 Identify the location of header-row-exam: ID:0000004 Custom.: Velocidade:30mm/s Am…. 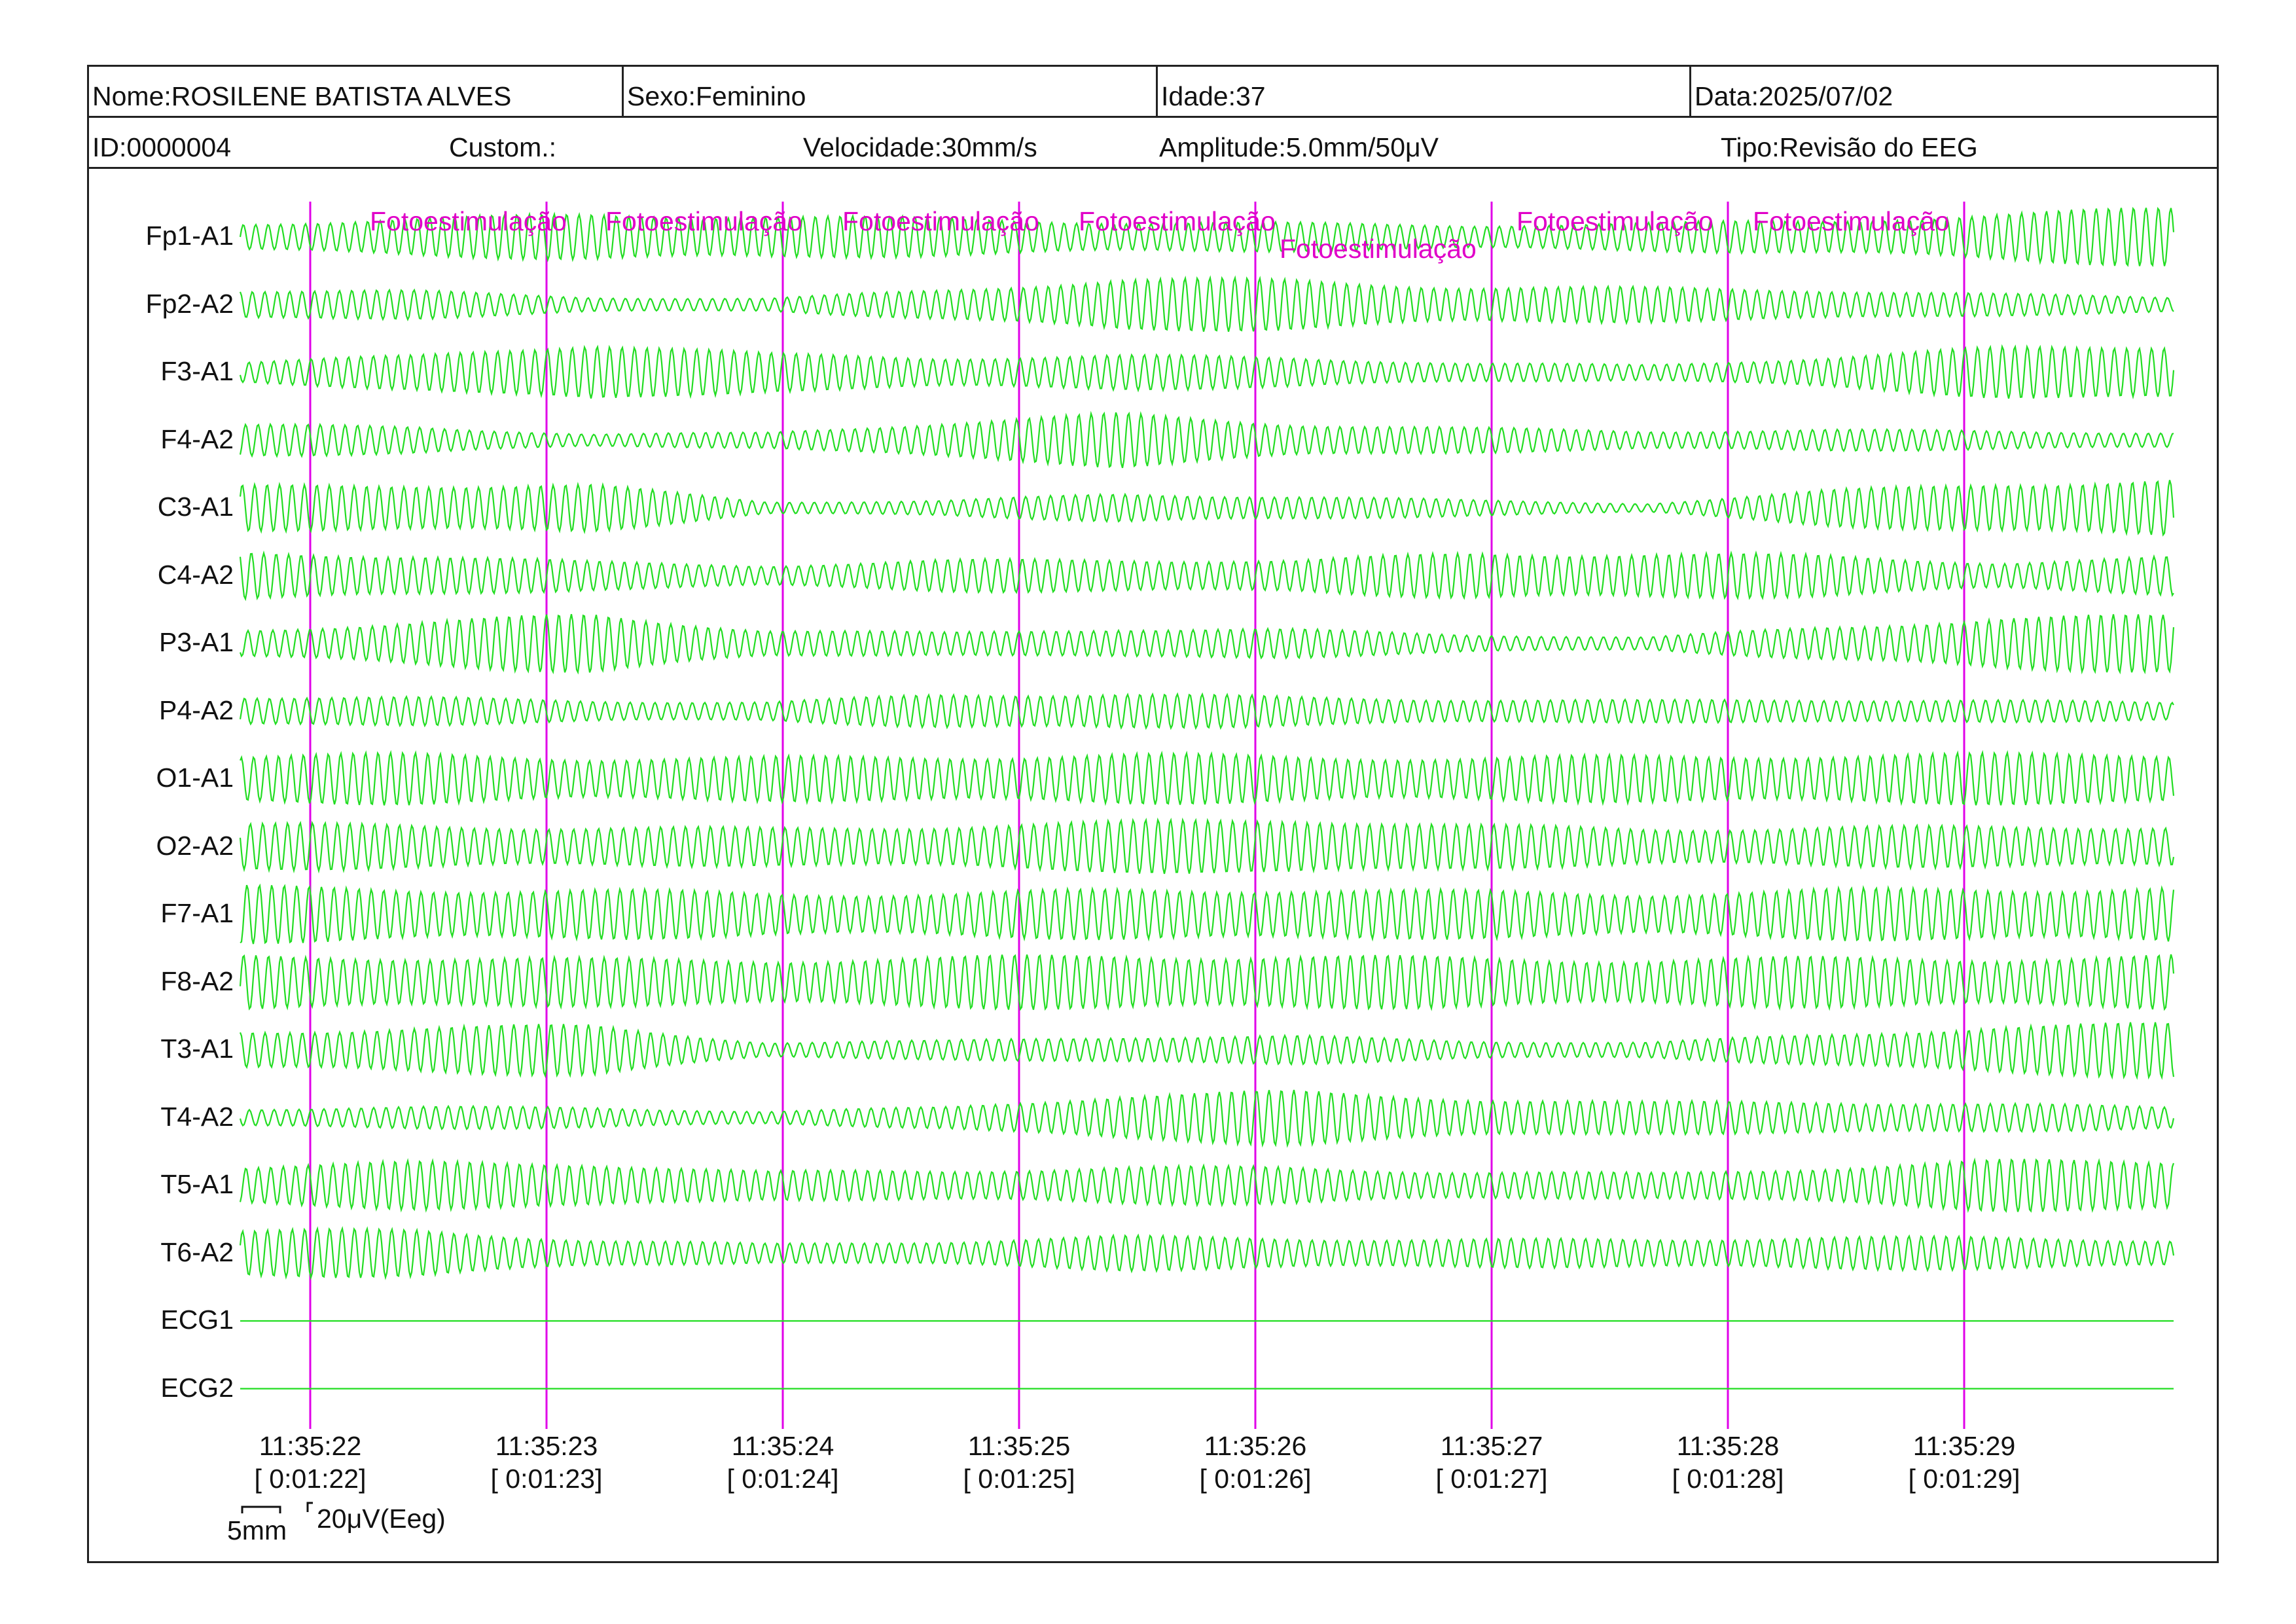
(1153, 143).